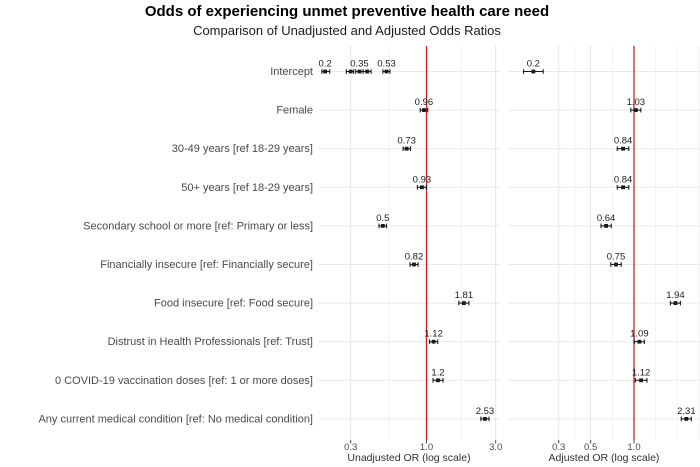  Describe the element at coordinates (636, 102) in the screenshot. I see `value-label: 1.03` at that location.